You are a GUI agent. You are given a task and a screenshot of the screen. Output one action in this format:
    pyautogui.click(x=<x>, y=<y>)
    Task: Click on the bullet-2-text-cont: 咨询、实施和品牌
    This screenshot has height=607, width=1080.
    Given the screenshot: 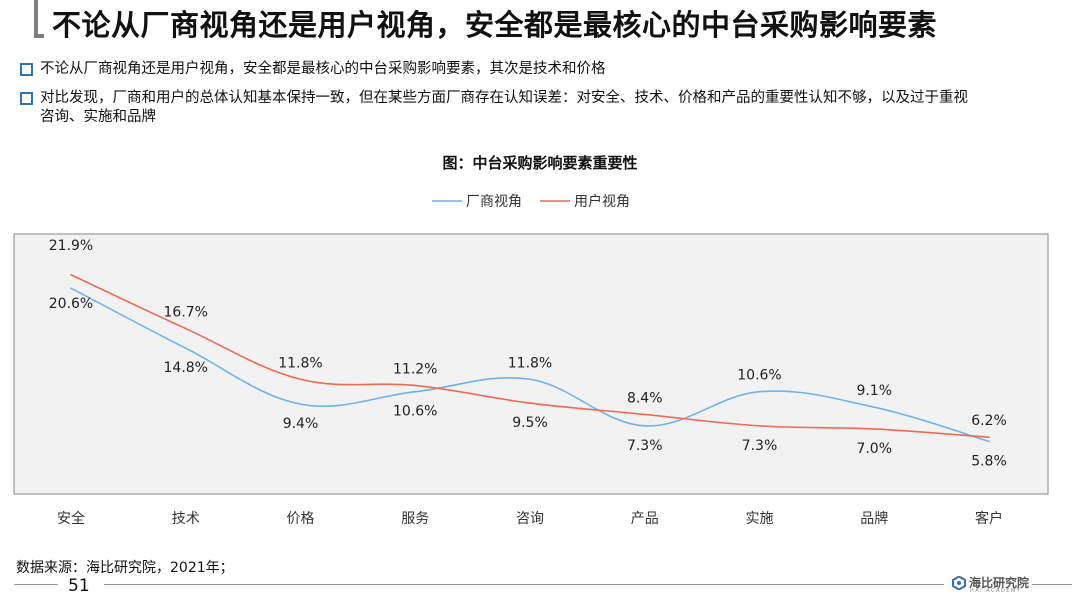 What is the action you would take?
    pyautogui.click(x=98, y=117)
    